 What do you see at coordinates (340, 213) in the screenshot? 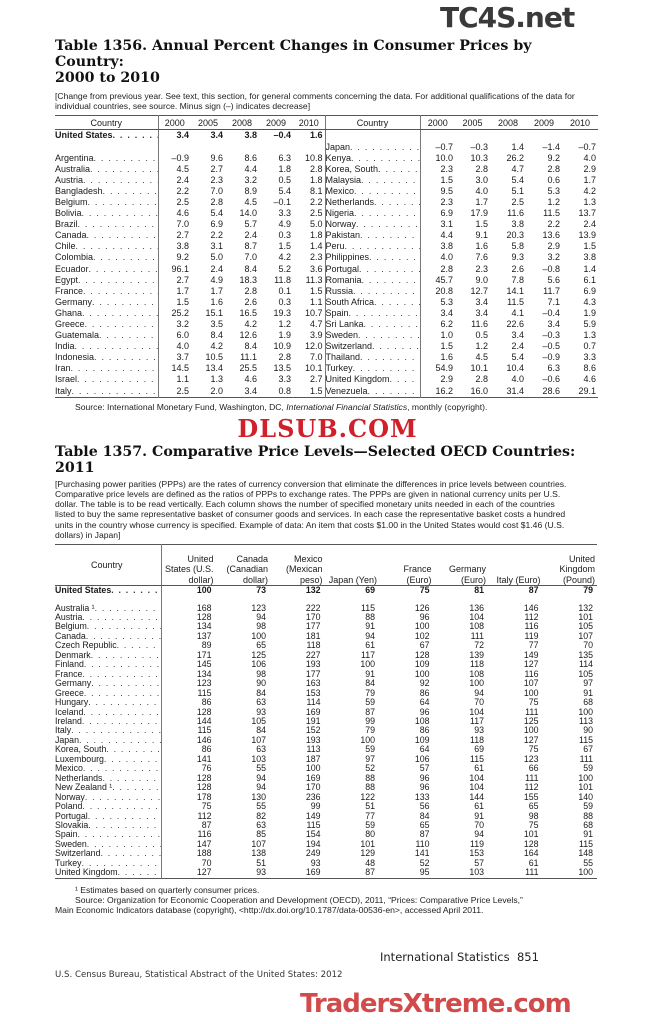
I see `country-name: Nigeria` at bounding box center [340, 213].